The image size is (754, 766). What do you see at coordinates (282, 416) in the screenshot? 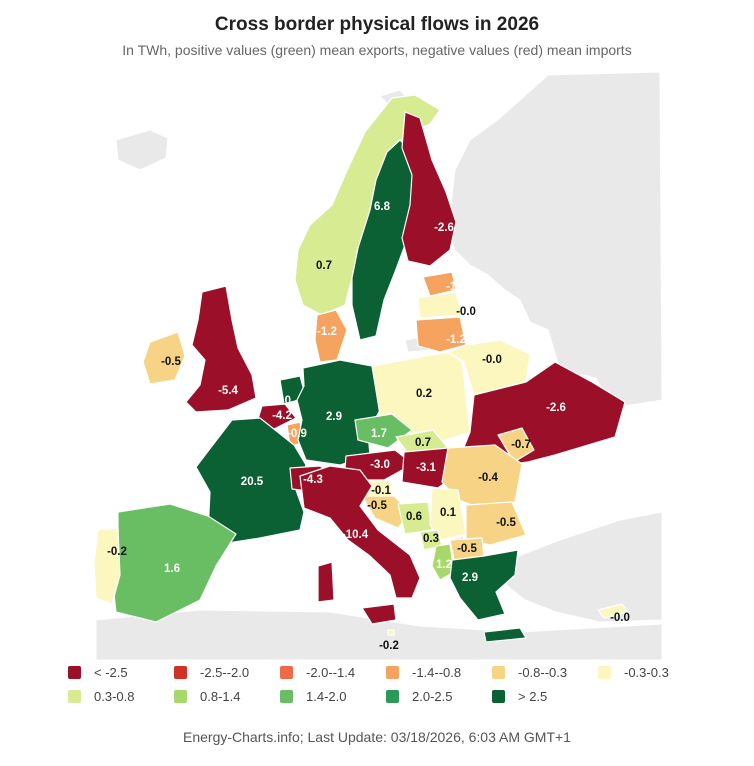
I see `value-label-belgium: -4.2` at bounding box center [282, 416].